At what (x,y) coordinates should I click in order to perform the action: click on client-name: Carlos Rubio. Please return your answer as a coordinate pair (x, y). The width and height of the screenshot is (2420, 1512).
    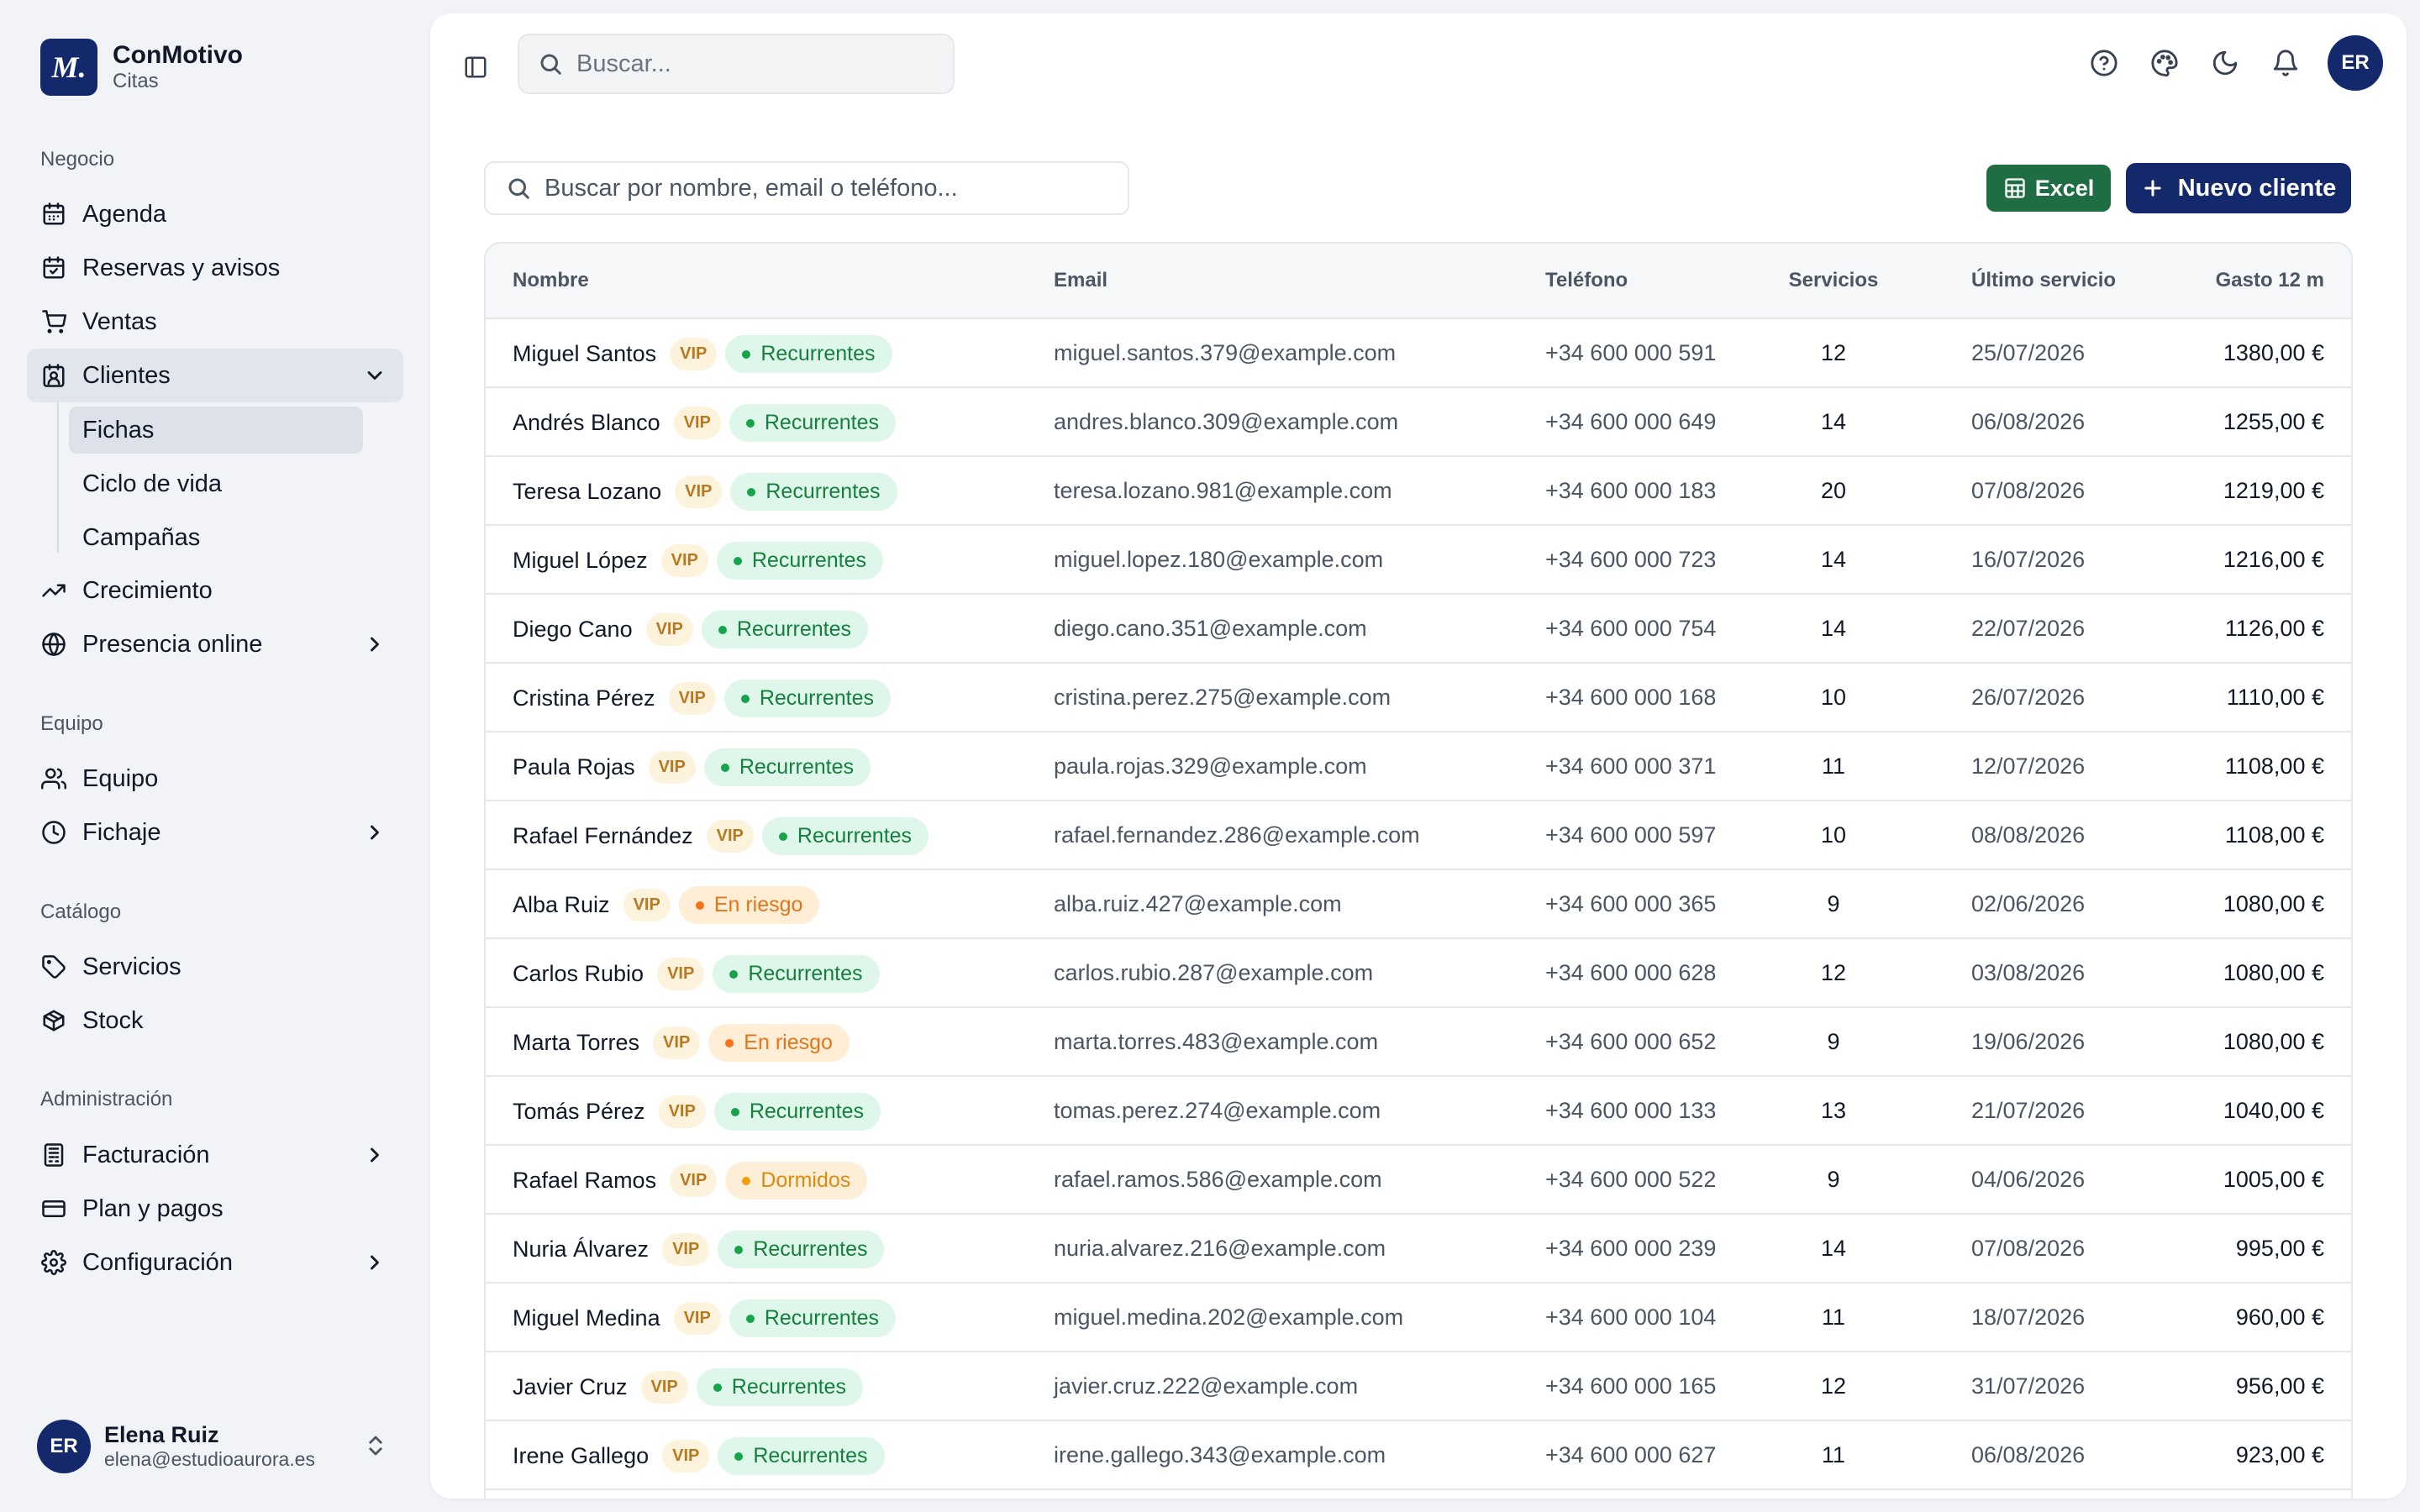
    Looking at the image, I should click on (578, 973).